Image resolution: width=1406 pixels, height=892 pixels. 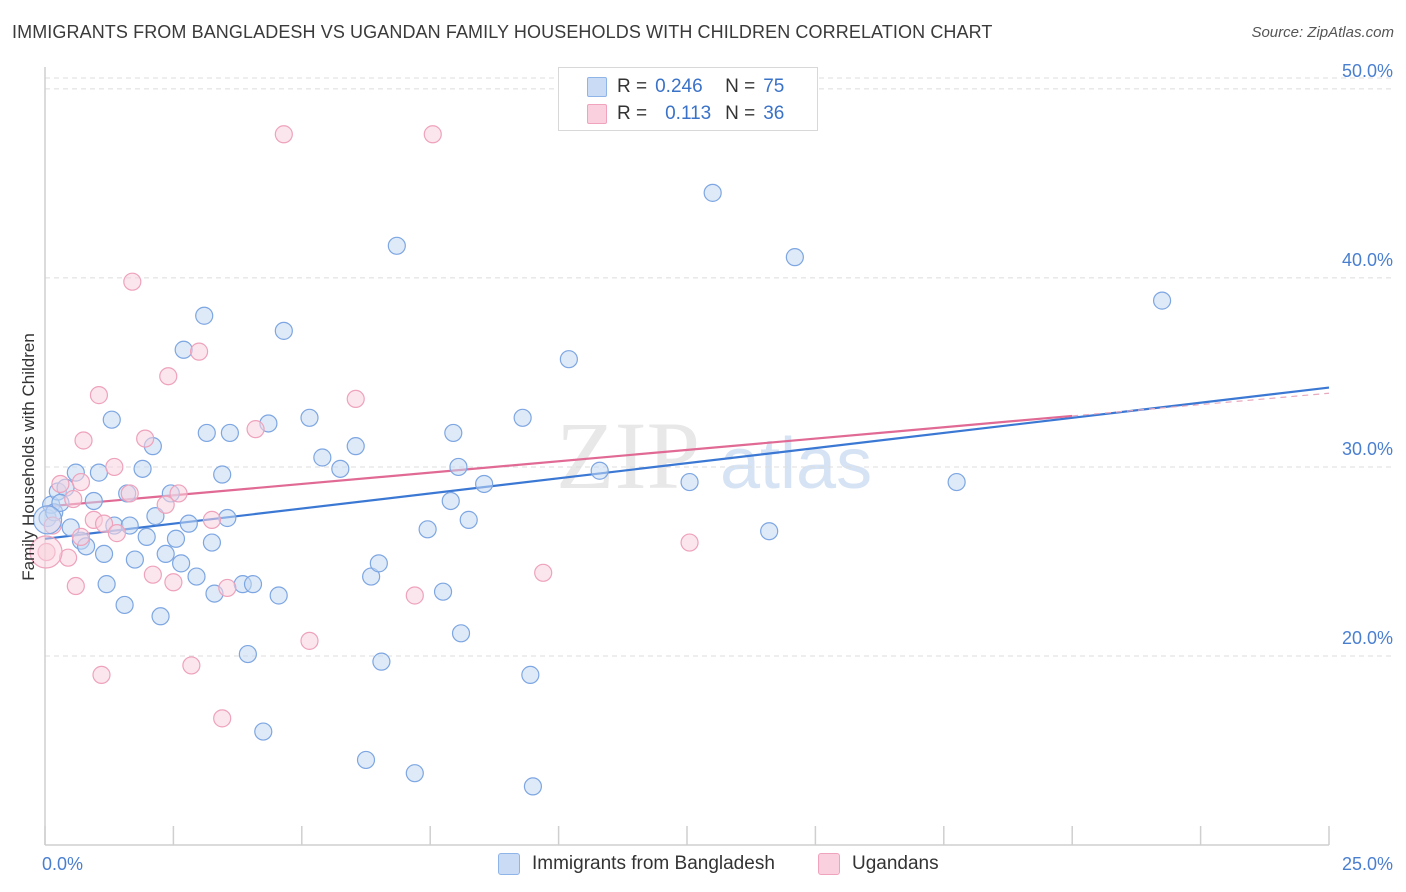 What do you see at coordinates (1367, 449) in the screenshot?
I see `y-tick-label: 30.0%` at bounding box center [1367, 449].